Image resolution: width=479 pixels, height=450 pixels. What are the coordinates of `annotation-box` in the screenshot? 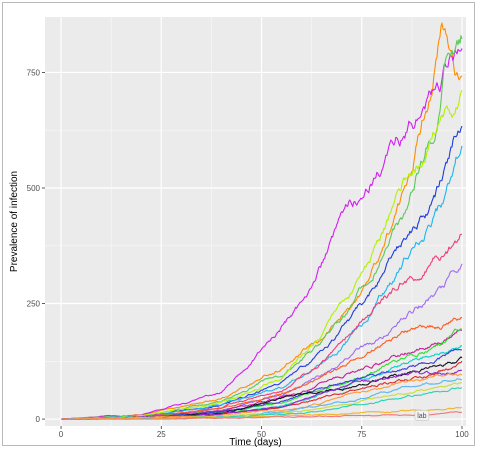 It's located at (422, 415).